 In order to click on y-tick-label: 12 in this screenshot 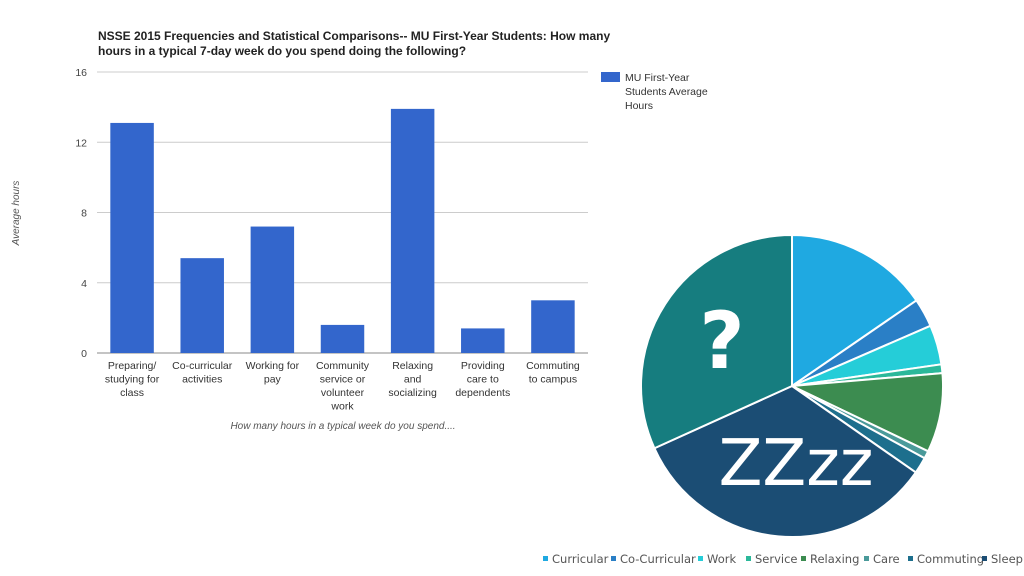, I will do `click(81, 143)`.